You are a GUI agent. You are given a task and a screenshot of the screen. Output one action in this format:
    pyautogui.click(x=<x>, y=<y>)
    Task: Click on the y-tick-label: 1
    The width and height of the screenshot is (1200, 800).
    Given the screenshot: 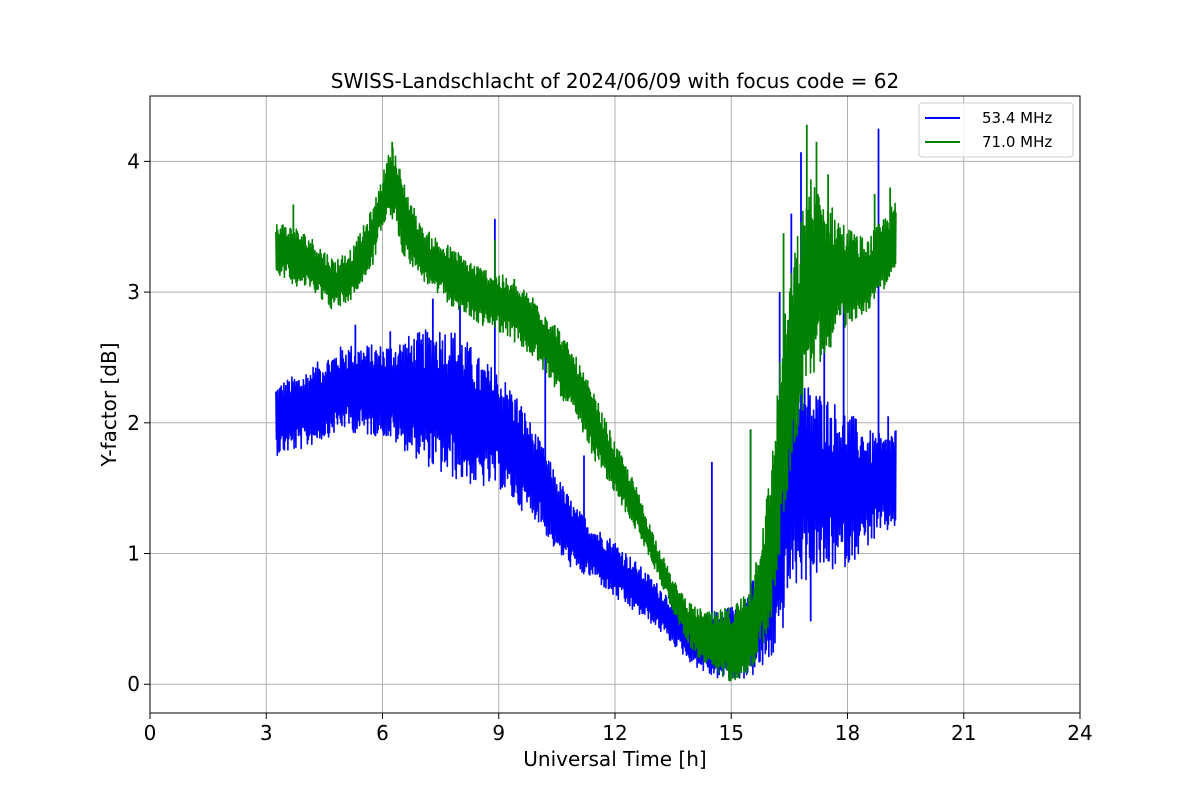 What is the action you would take?
    pyautogui.click(x=133, y=554)
    